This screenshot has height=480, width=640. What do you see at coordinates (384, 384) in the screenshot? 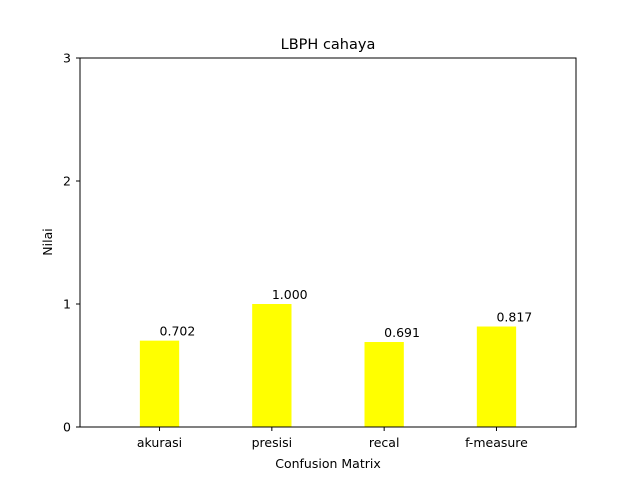
I see `bar-recal` at bounding box center [384, 384].